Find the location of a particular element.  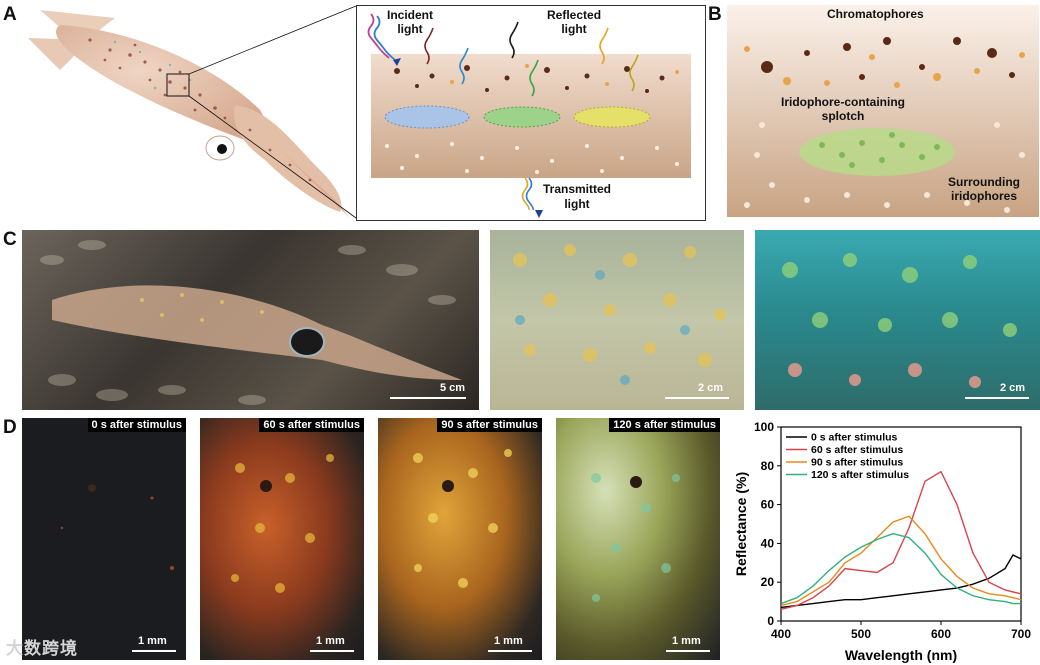

scale-bar-c3 is located at coordinates (997, 398).